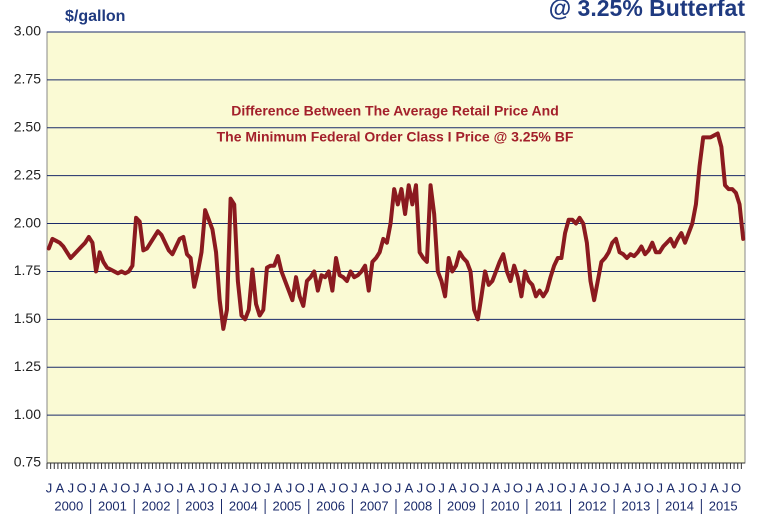 Image resolution: width=764 pixels, height=514 pixels. Describe the element at coordinates (243, 505) in the screenshot. I see `year-label: 2004` at that location.